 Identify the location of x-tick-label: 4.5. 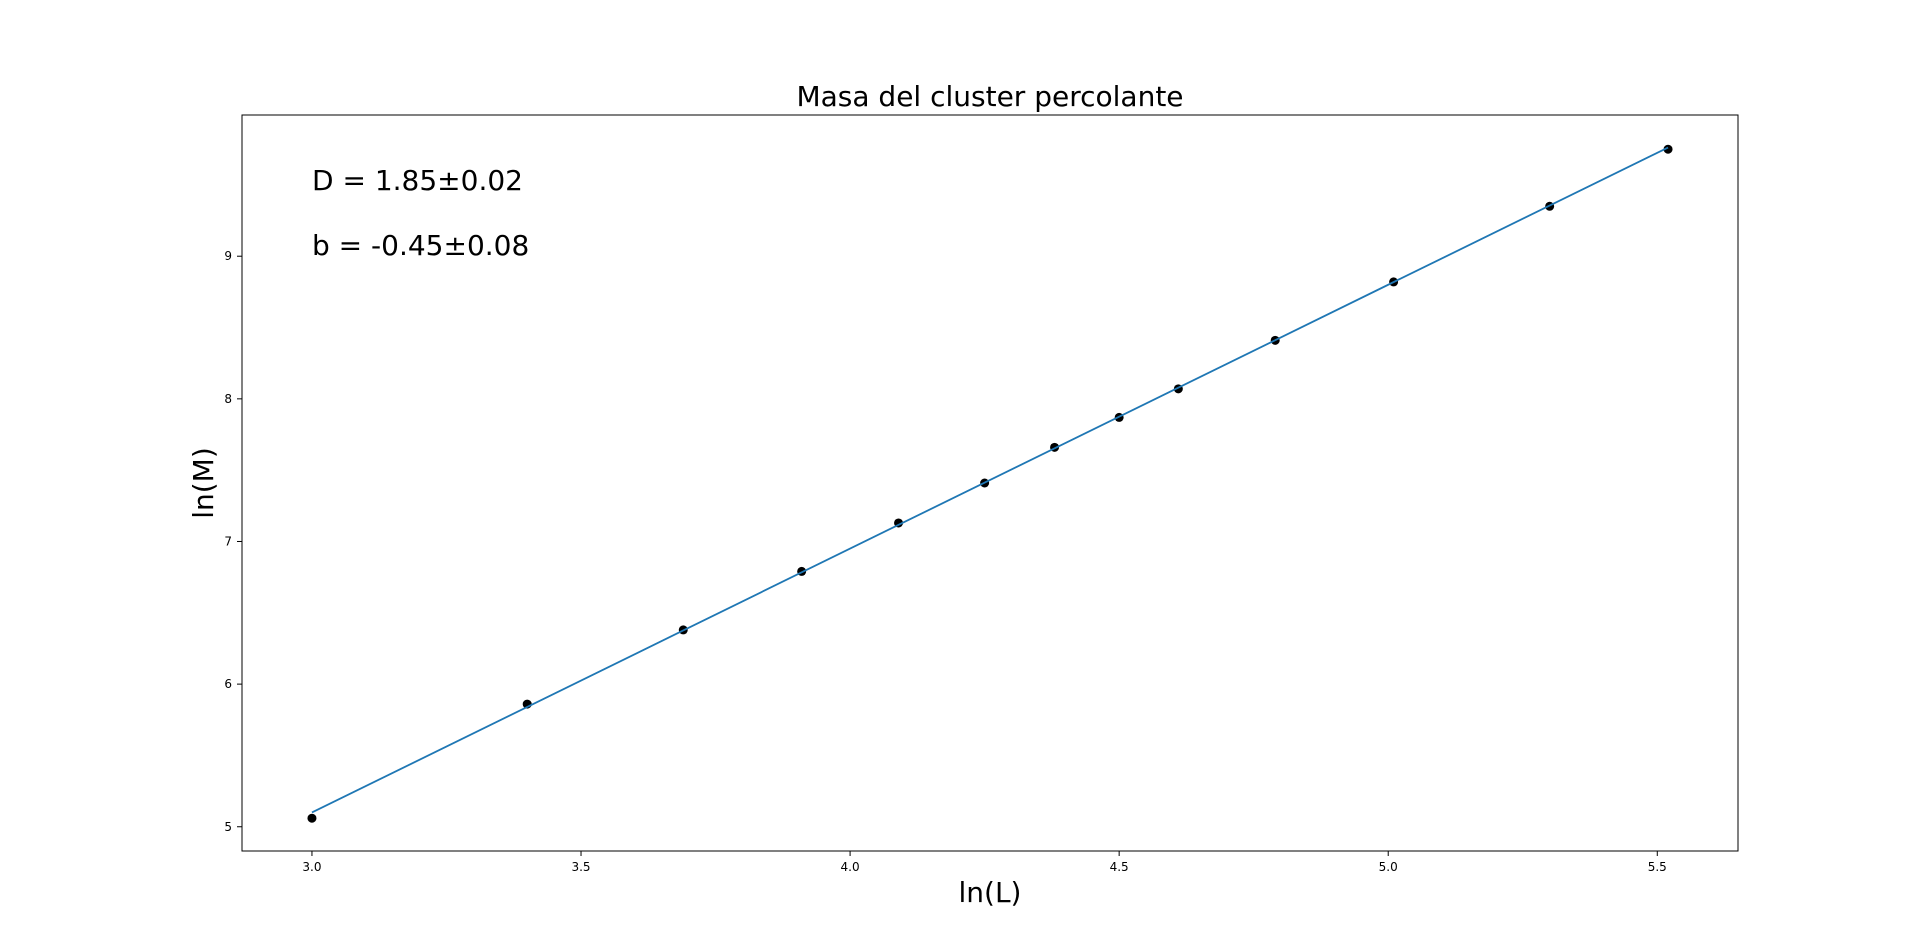
(1119, 867).